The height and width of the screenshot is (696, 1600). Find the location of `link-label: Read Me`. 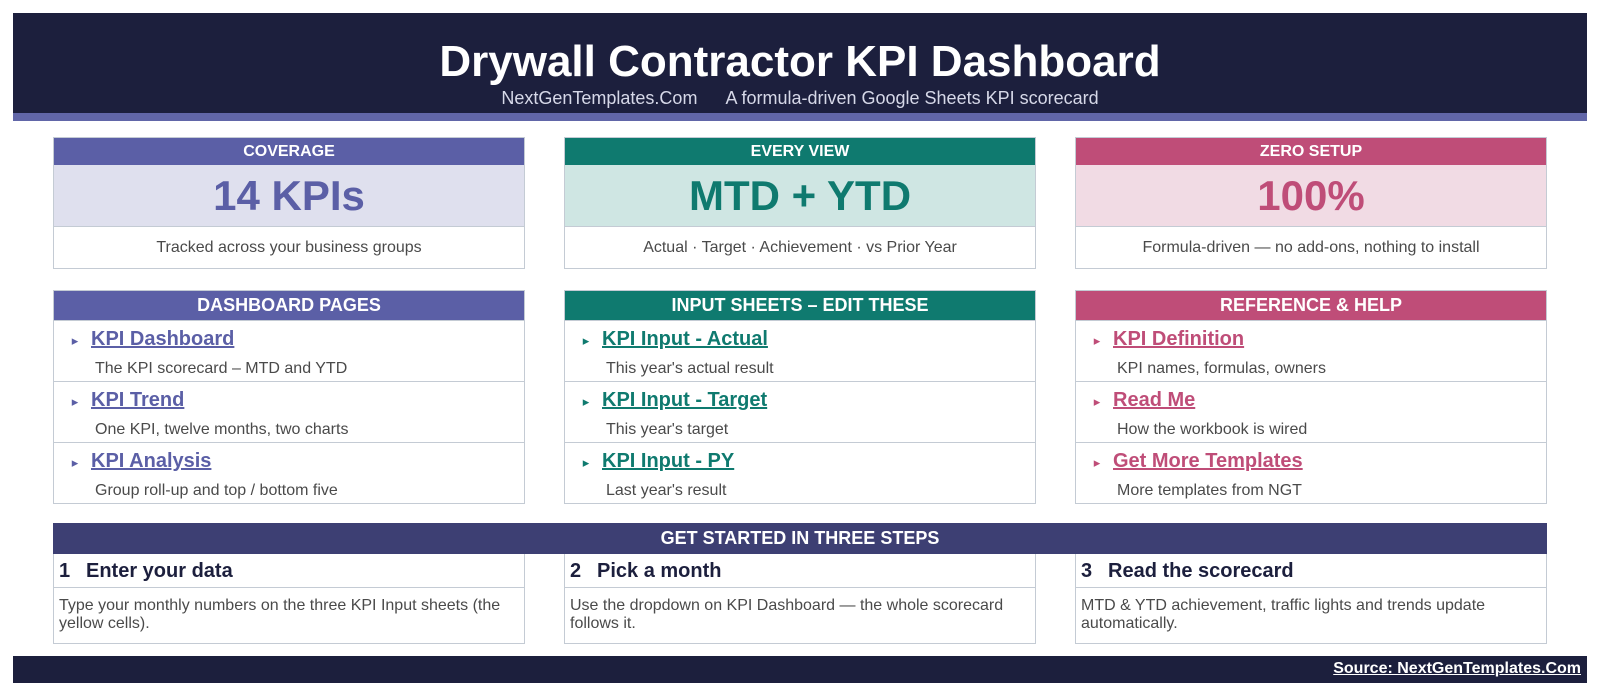

link-label: Read Me is located at coordinates (1154, 400).